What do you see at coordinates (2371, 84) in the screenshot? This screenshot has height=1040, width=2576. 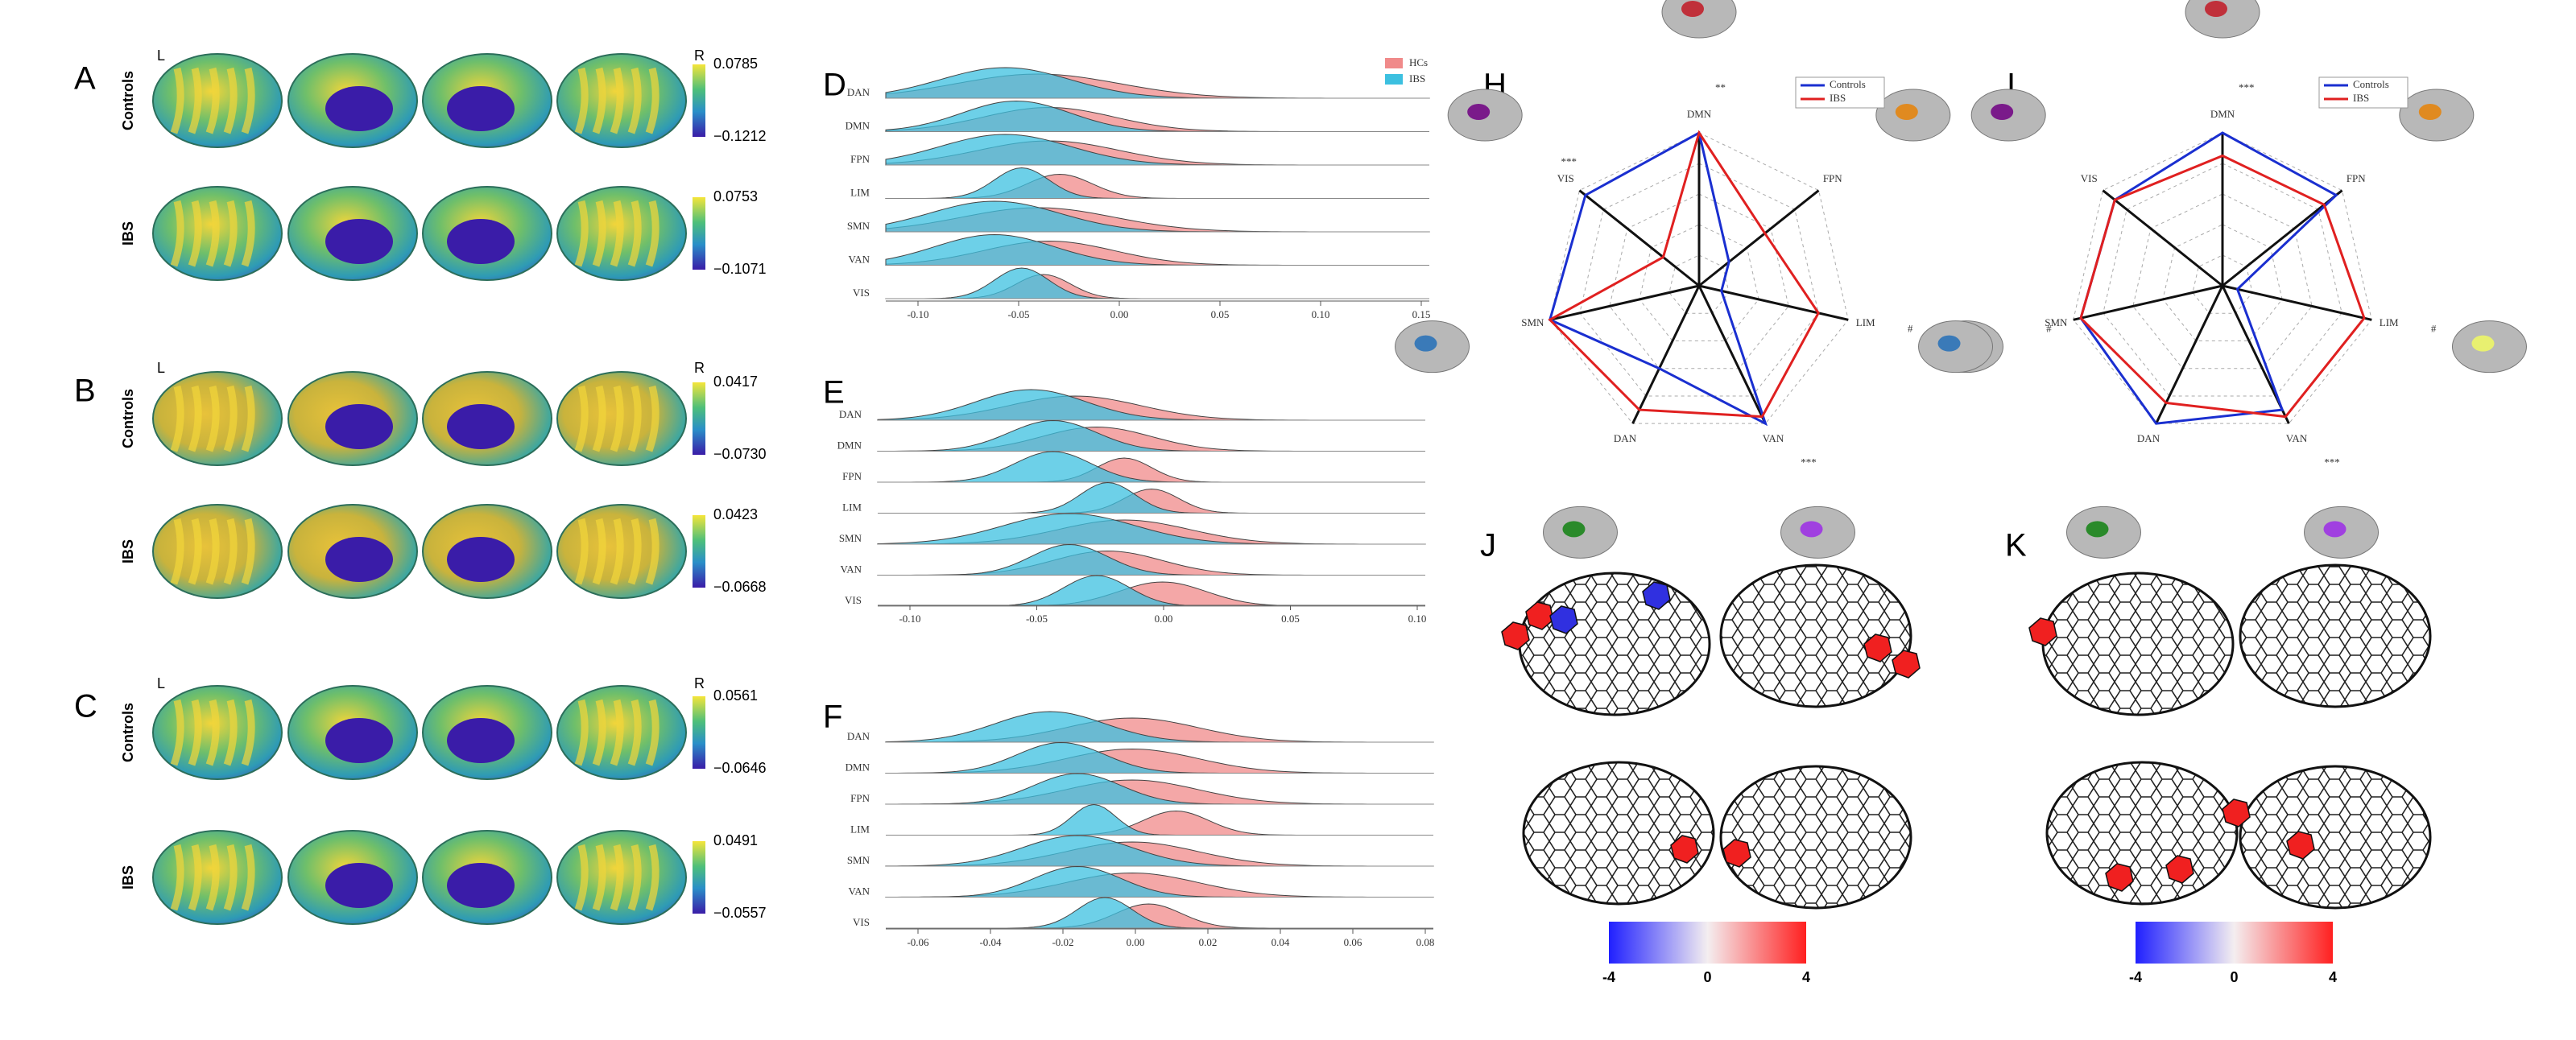 I see `legend-label: Controls` at bounding box center [2371, 84].